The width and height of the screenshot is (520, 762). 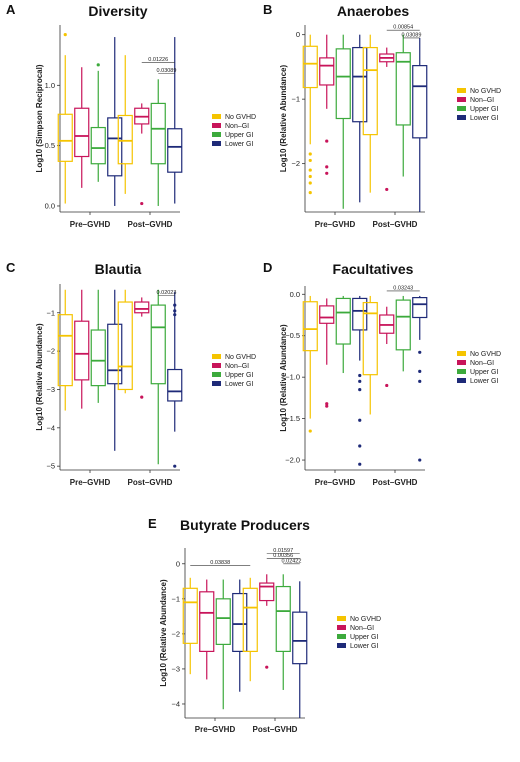 What do you see at coordinates (373, 269) in the screenshot?
I see `panel-title: Facultatives` at bounding box center [373, 269].